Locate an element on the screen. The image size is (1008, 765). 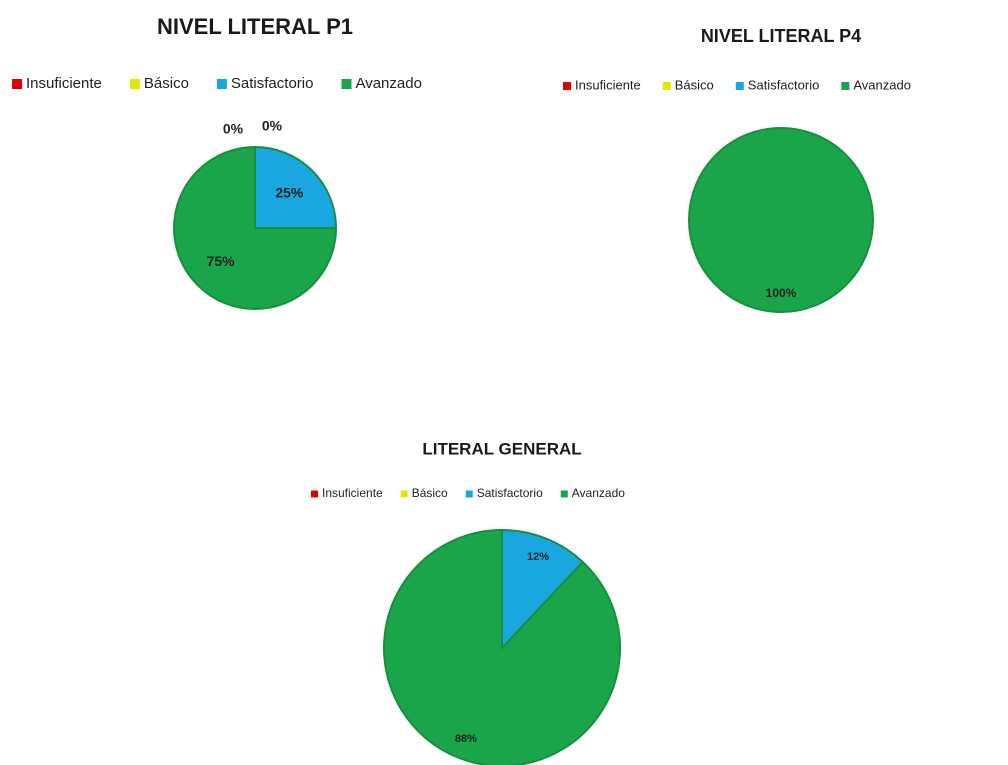
chart-title: NIVEL LITERAL P1 is located at coordinates (255, 26).